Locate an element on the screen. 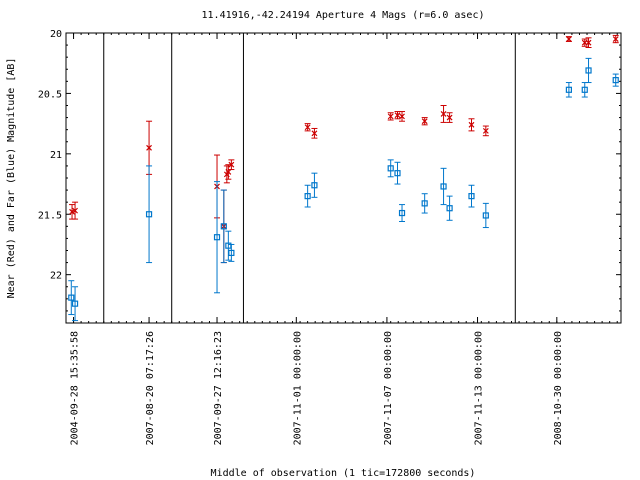 The width and height of the screenshot is (640, 480). x-tick-label: 2007-09-27 12:16:23 is located at coordinates (218, 388).